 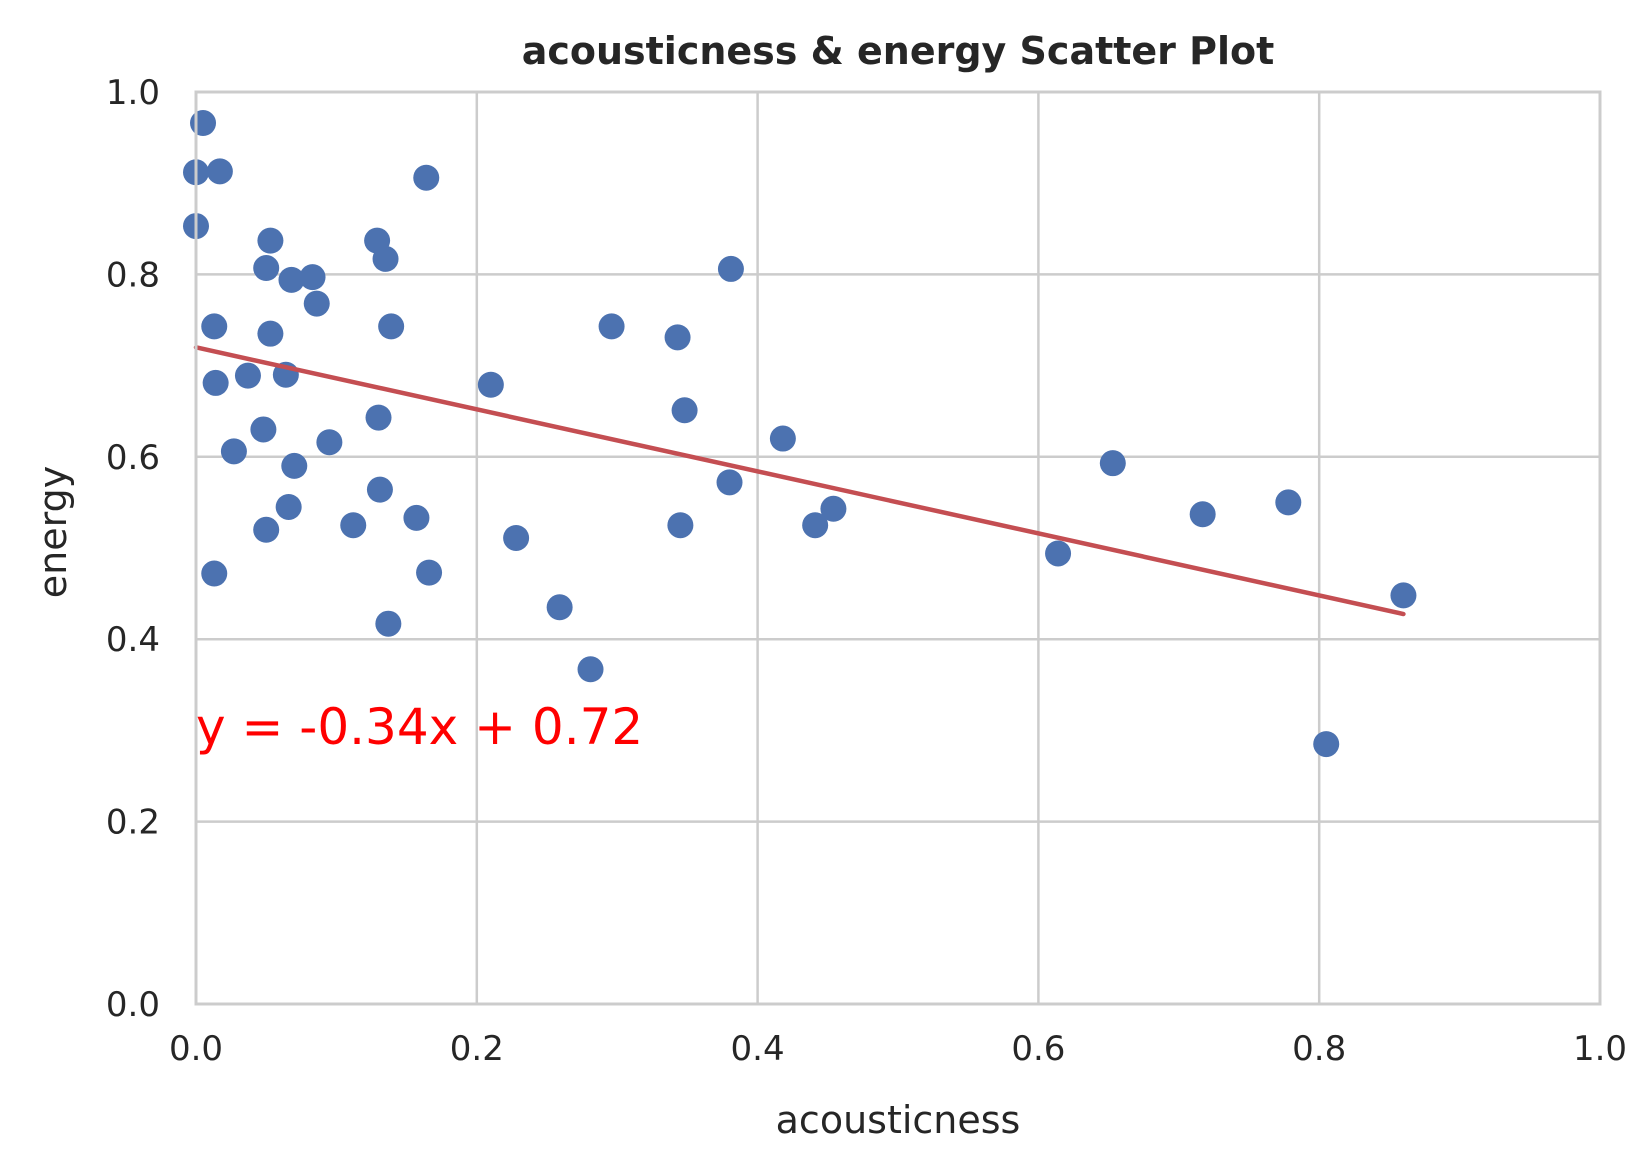 I want to click on y-axis-title: energy, so click(x=53, y=532).